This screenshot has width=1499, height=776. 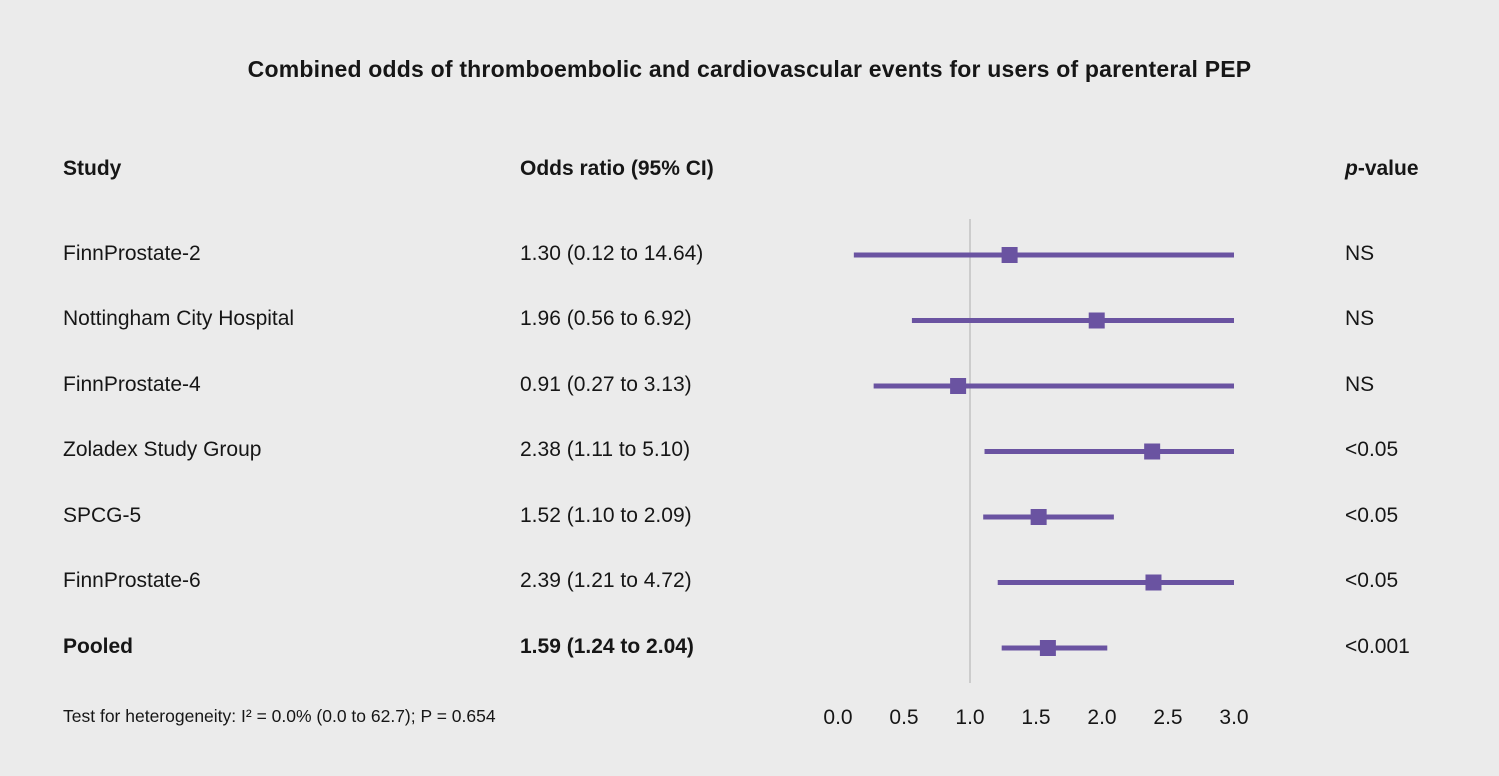 I want to click on study-name: FinnProstate-6, so click(x=132, y=580).